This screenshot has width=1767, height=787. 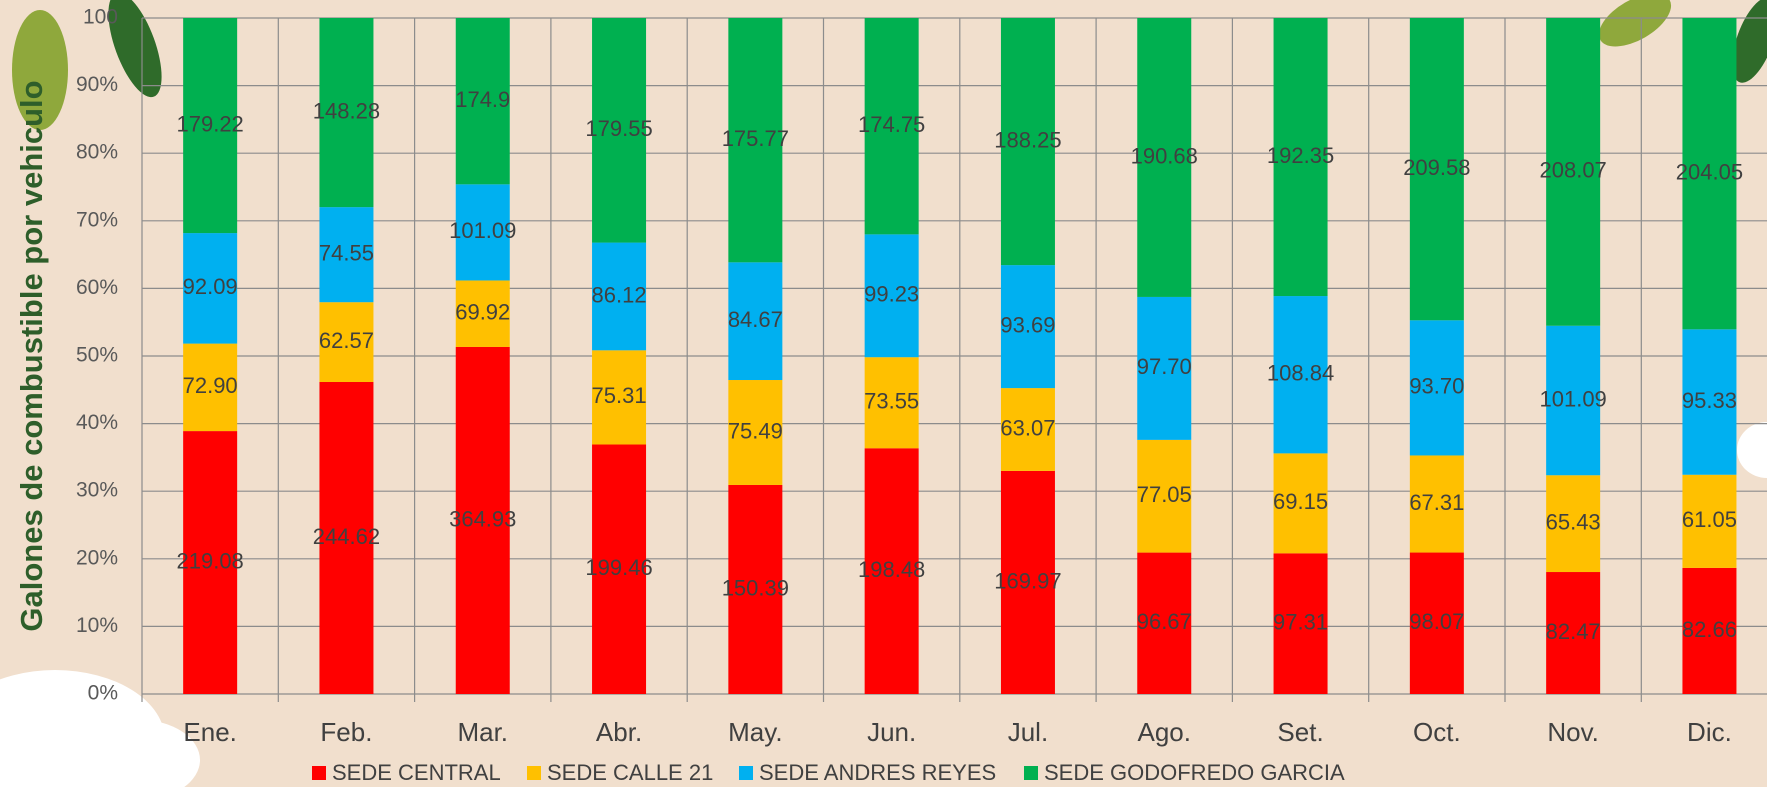 I want to click on data-label: 75.49, so click(x=755, y=430).